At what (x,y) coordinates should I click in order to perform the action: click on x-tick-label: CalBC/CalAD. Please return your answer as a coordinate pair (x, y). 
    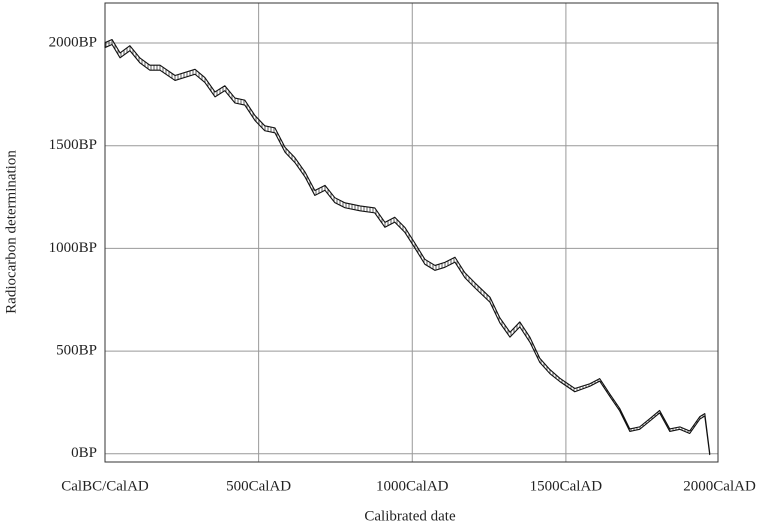
    Looking at the image, I should click on (105, 486).